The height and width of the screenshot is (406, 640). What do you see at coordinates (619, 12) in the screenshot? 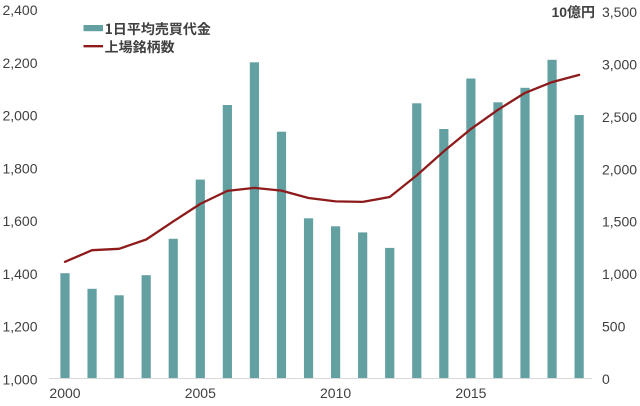
I see `svg-text: 3,500` at bounding box center [619, 12].